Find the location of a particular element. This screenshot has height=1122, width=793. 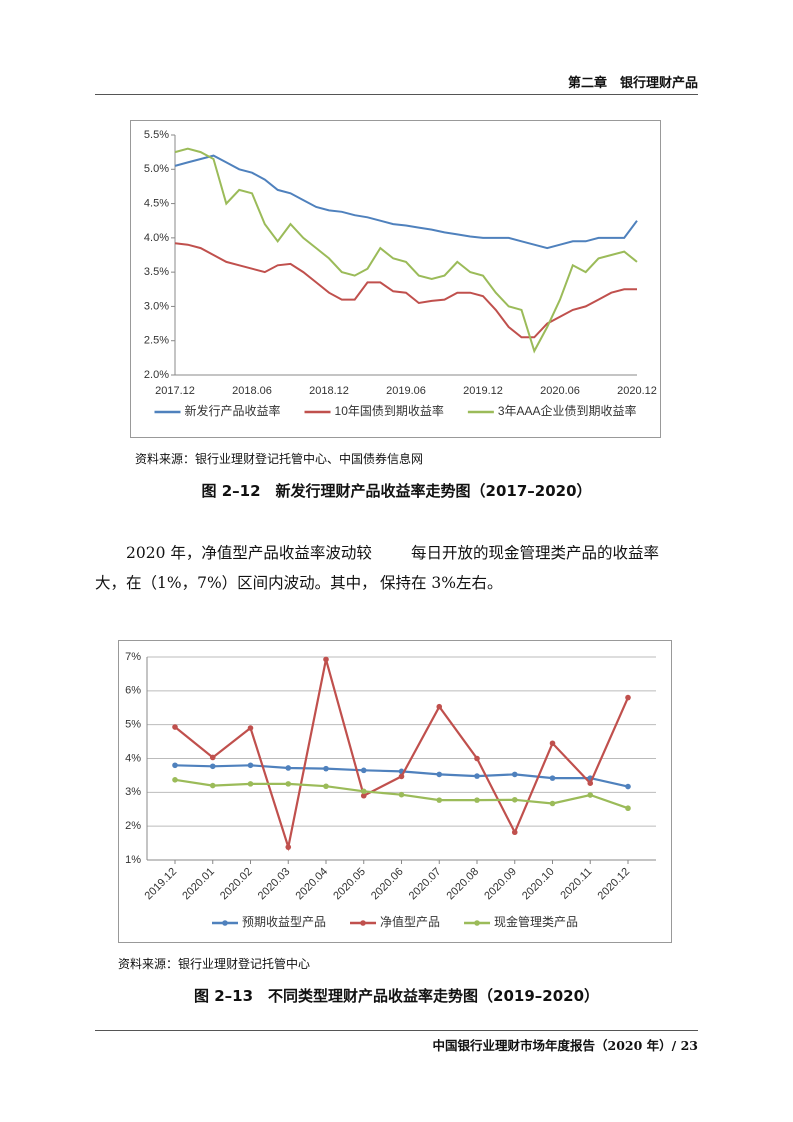

footer-rule is located at coordinates (396, 1030).